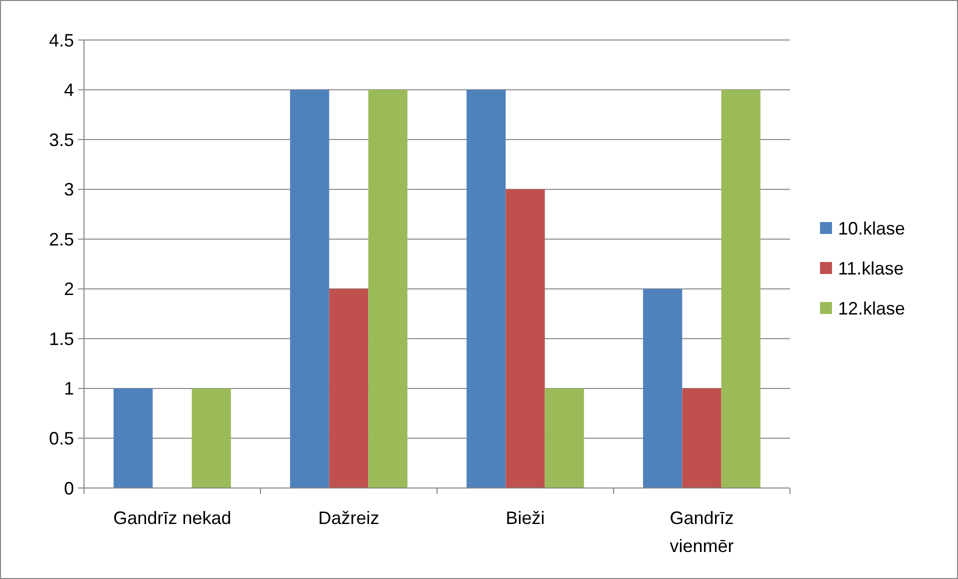 The width and height of the screenshot is (958, 579). Describe the element at coordinates (69, 488) in the screenshot. I see `y-tick-label: 0` at that location.